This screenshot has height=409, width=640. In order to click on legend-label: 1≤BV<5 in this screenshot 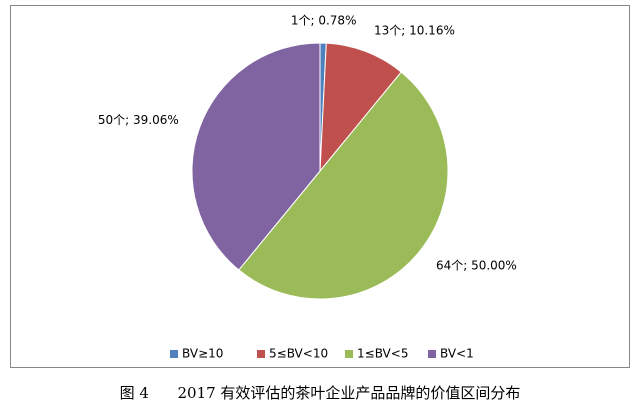, I will do `click(382, 354)`.